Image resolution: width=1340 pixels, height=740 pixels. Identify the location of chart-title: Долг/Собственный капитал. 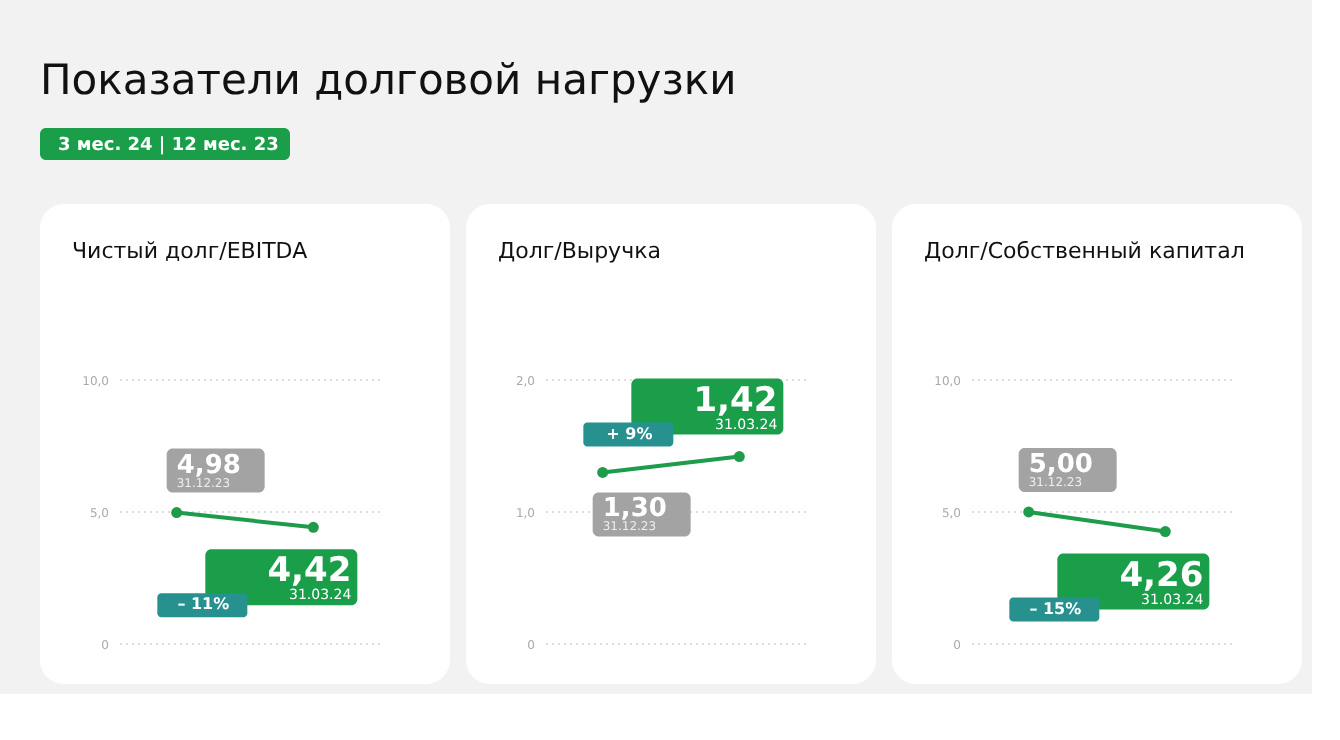
(1084, 251).